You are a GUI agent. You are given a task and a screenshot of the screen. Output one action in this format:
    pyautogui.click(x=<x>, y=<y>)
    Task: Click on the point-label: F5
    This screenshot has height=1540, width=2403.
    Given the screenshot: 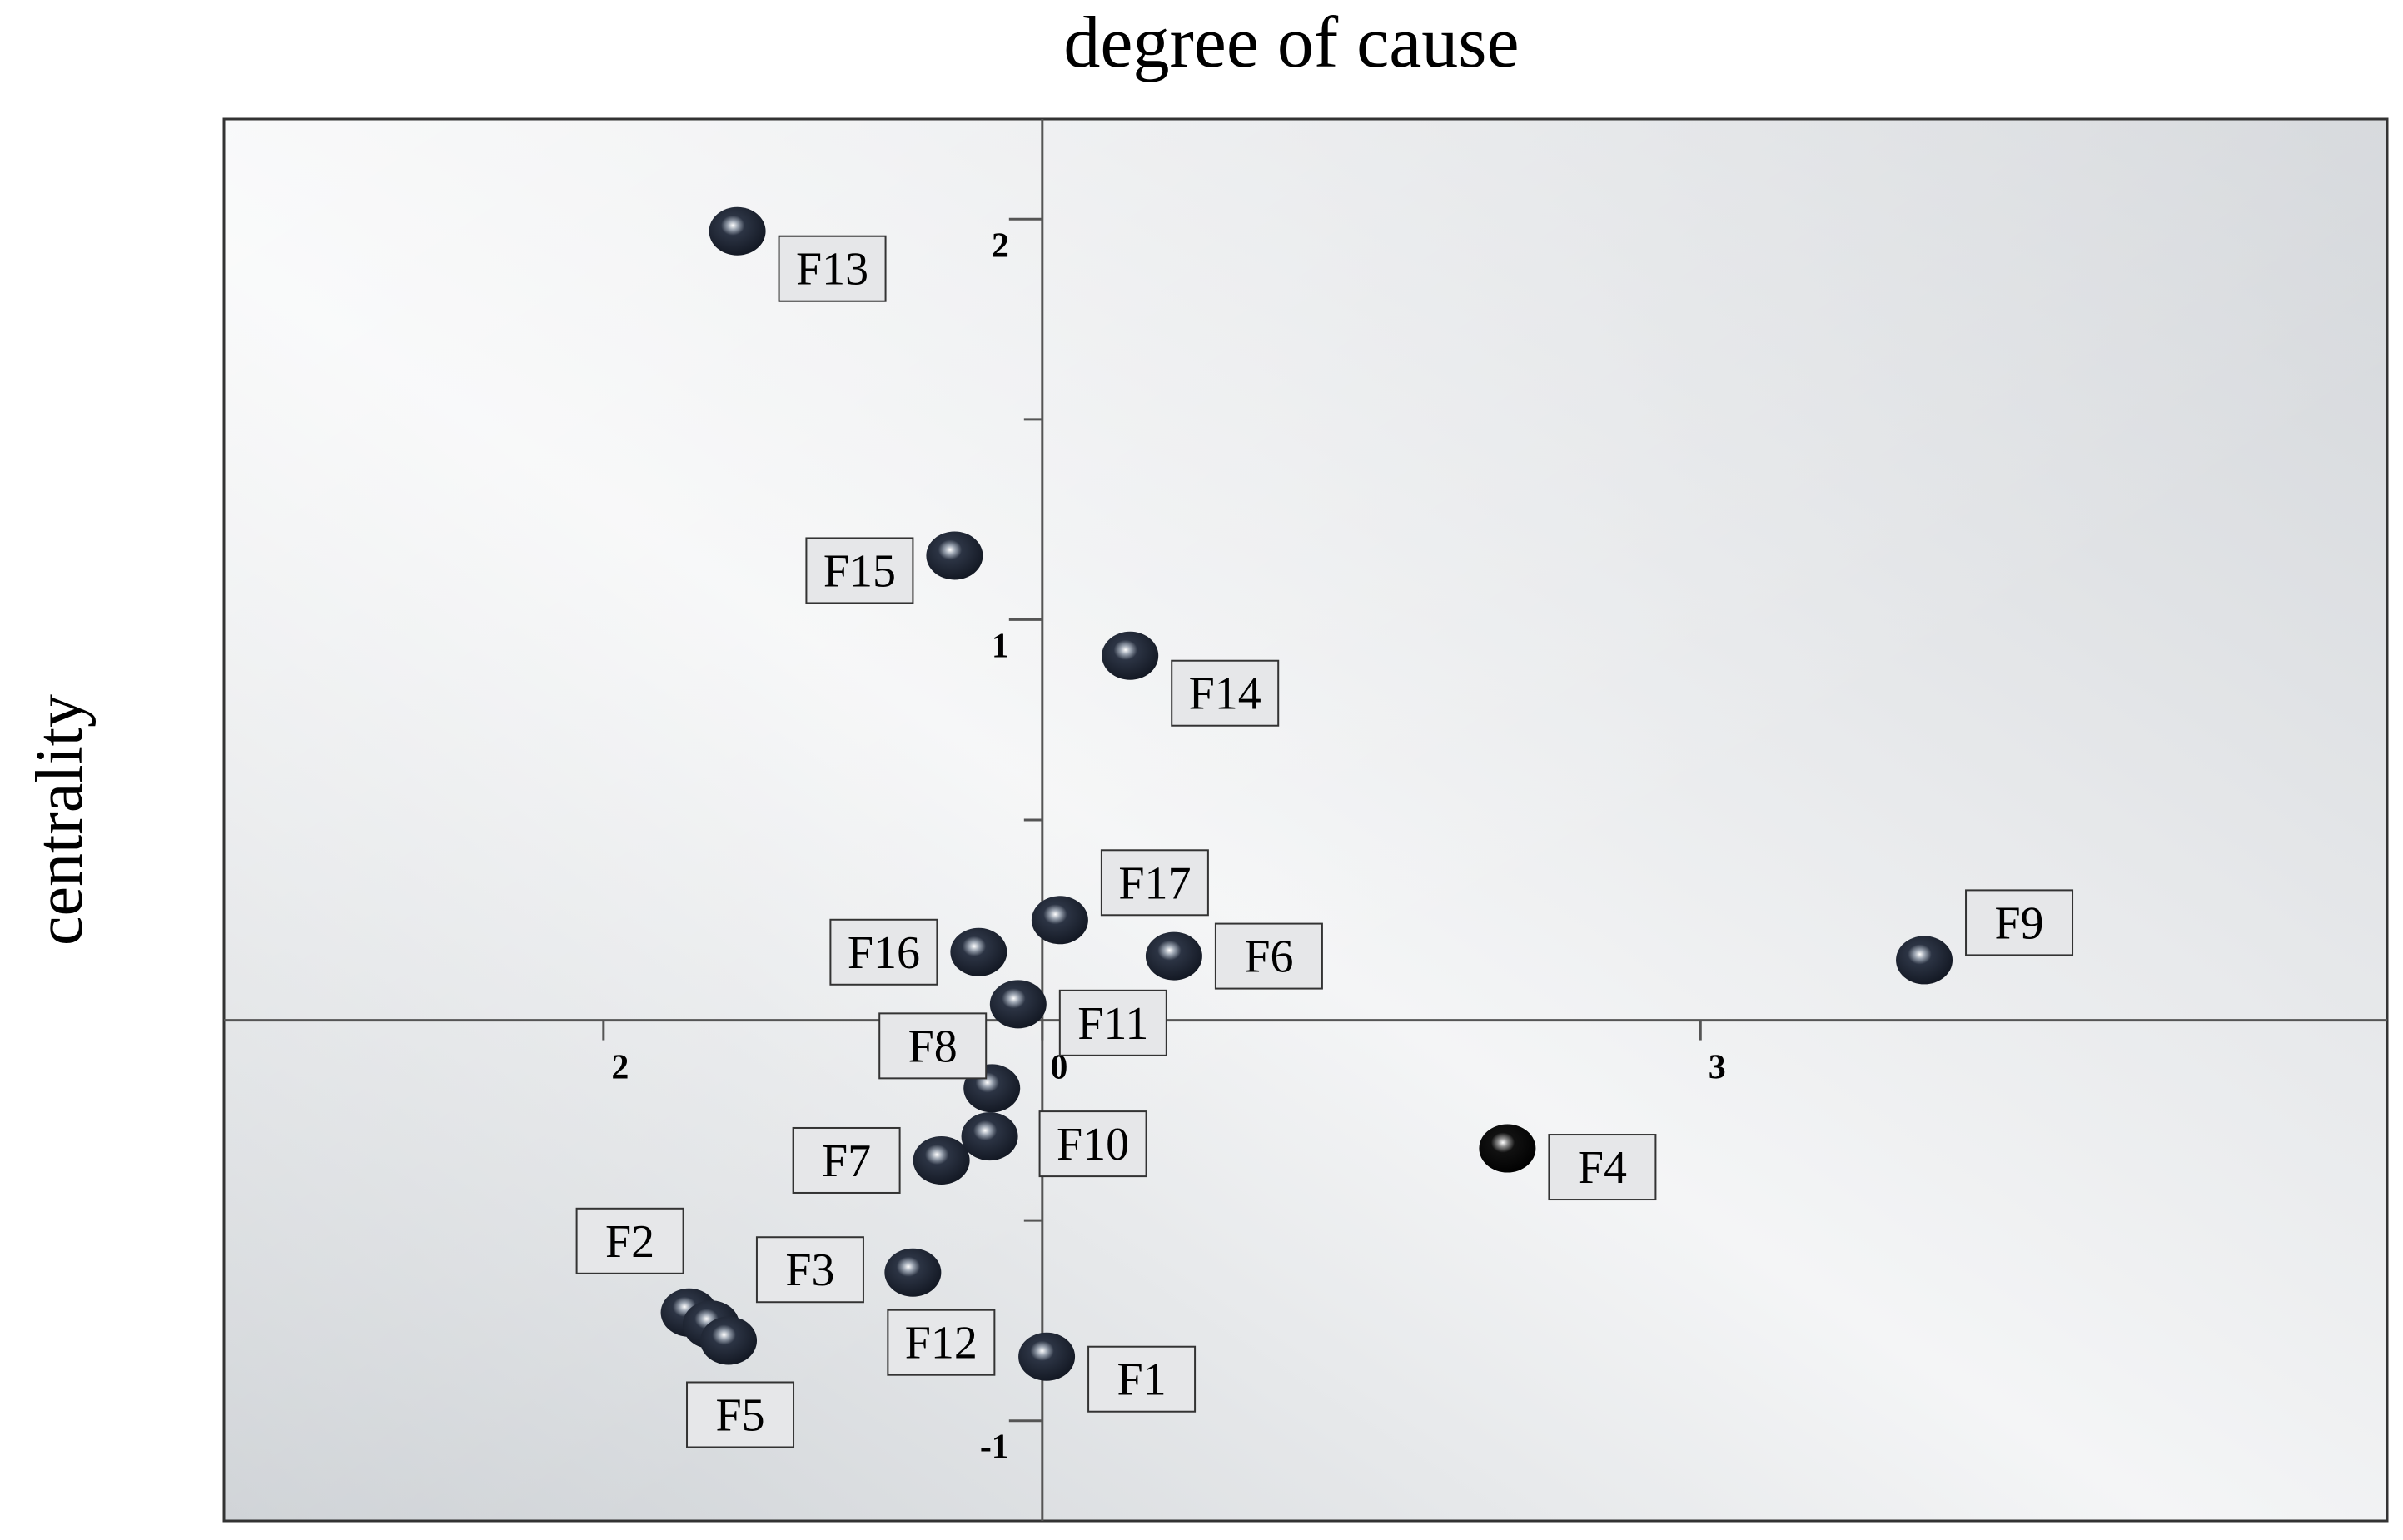 What is the action you would take?
    pyautogui.click(x=740, y=1415)
    